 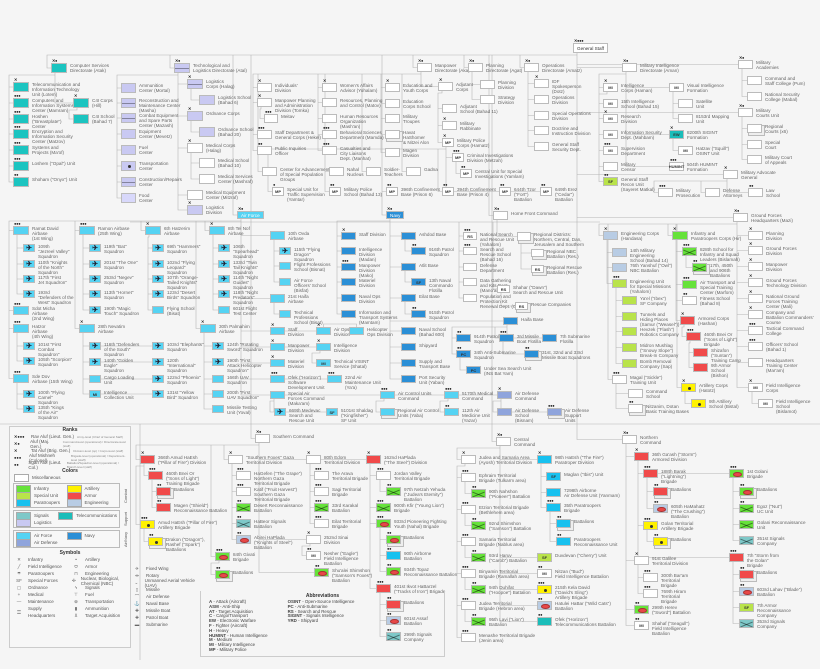 I want to click on unit-symbol-box: ✕● Air Force, so click(x=250, y=213).